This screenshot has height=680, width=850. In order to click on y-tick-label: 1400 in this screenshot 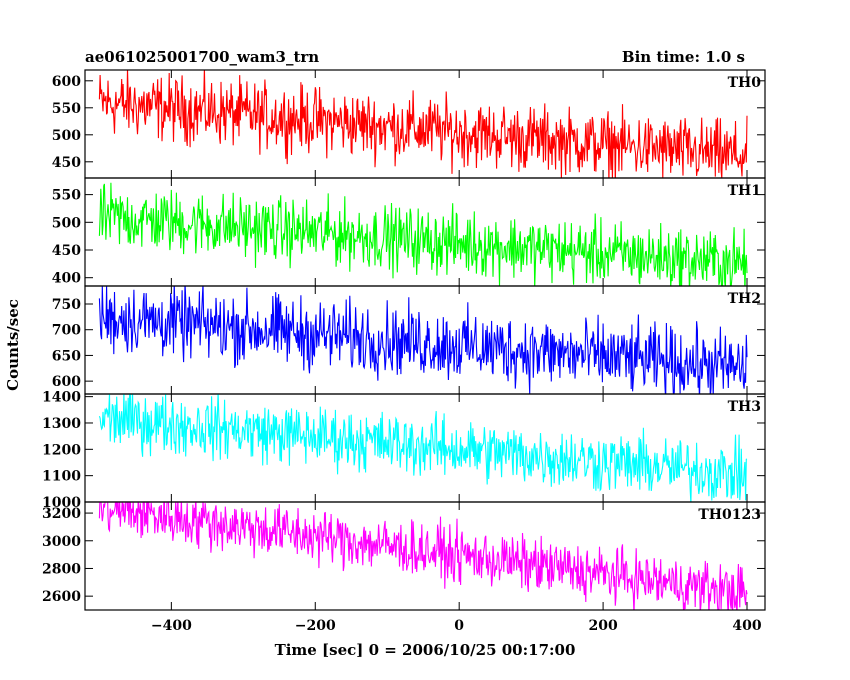, I will do `click(61, 398)`.